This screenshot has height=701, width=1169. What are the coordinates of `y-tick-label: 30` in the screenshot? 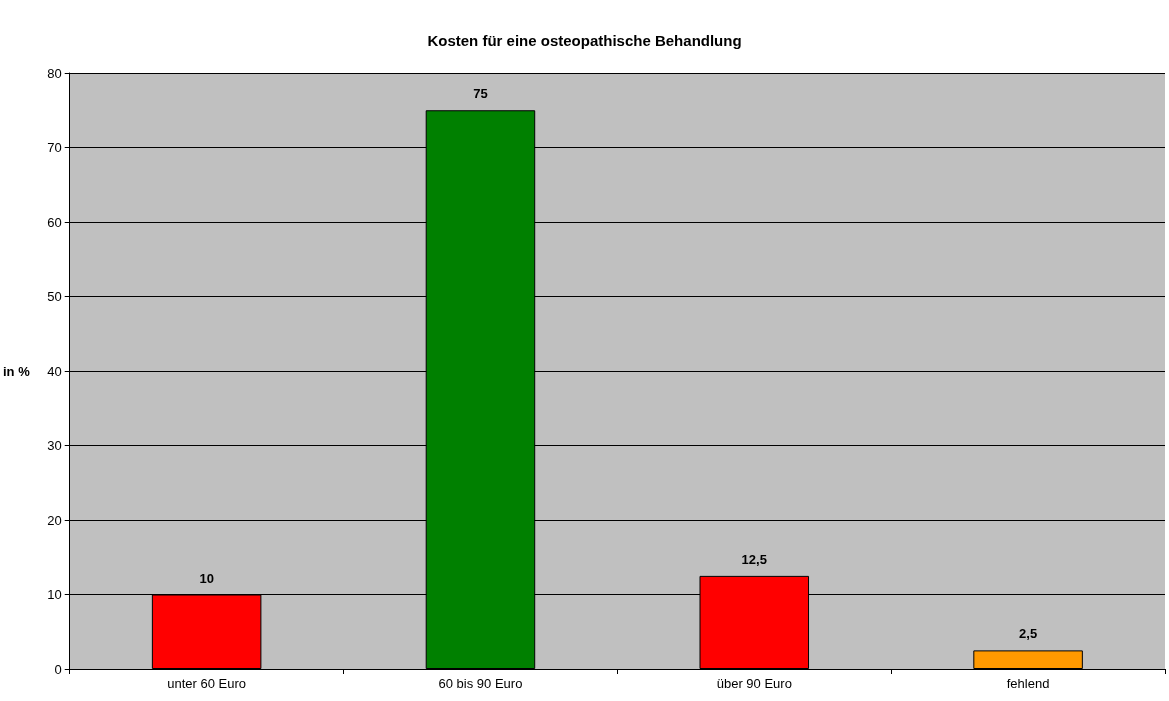 It's located at (54, 445).